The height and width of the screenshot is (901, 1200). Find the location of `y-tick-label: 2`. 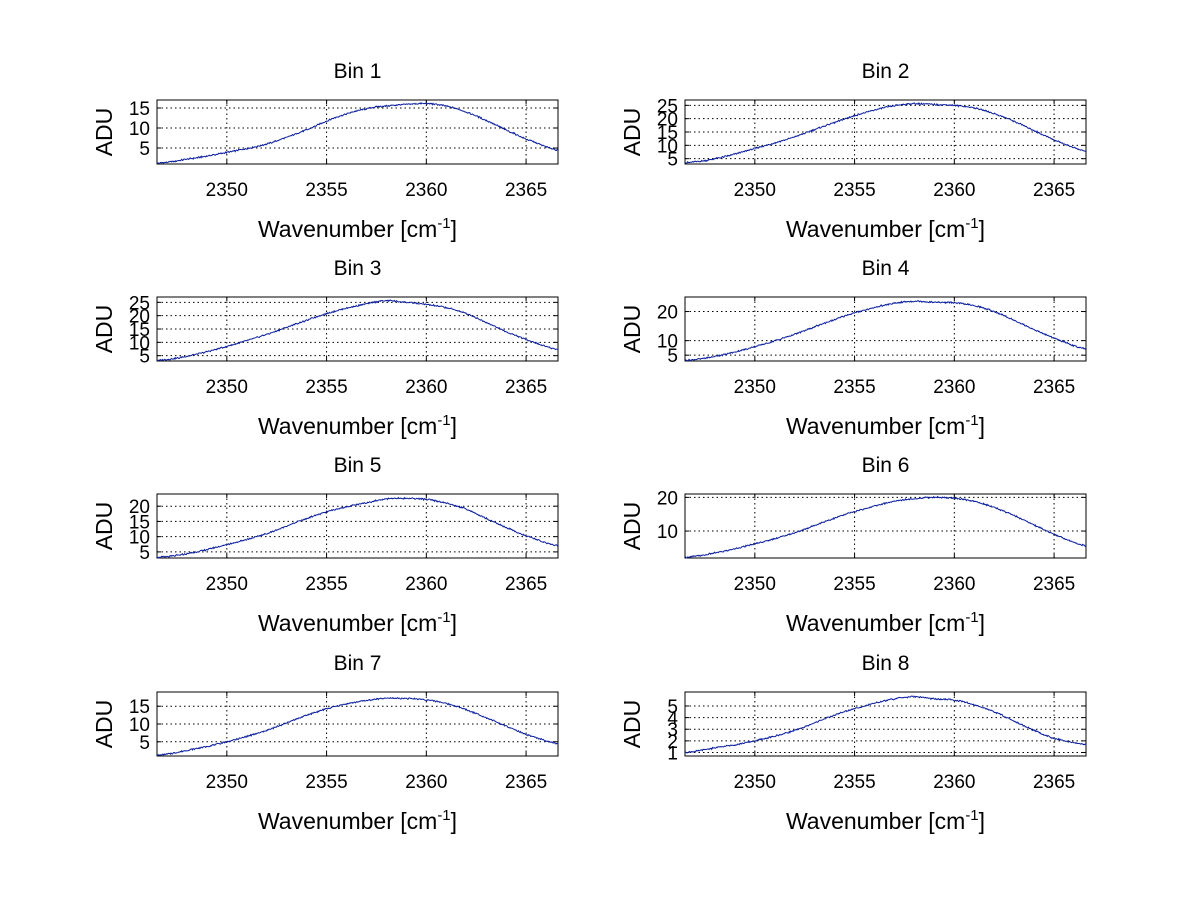

y-tick-label: 2 is located at coordinates (672, 742).